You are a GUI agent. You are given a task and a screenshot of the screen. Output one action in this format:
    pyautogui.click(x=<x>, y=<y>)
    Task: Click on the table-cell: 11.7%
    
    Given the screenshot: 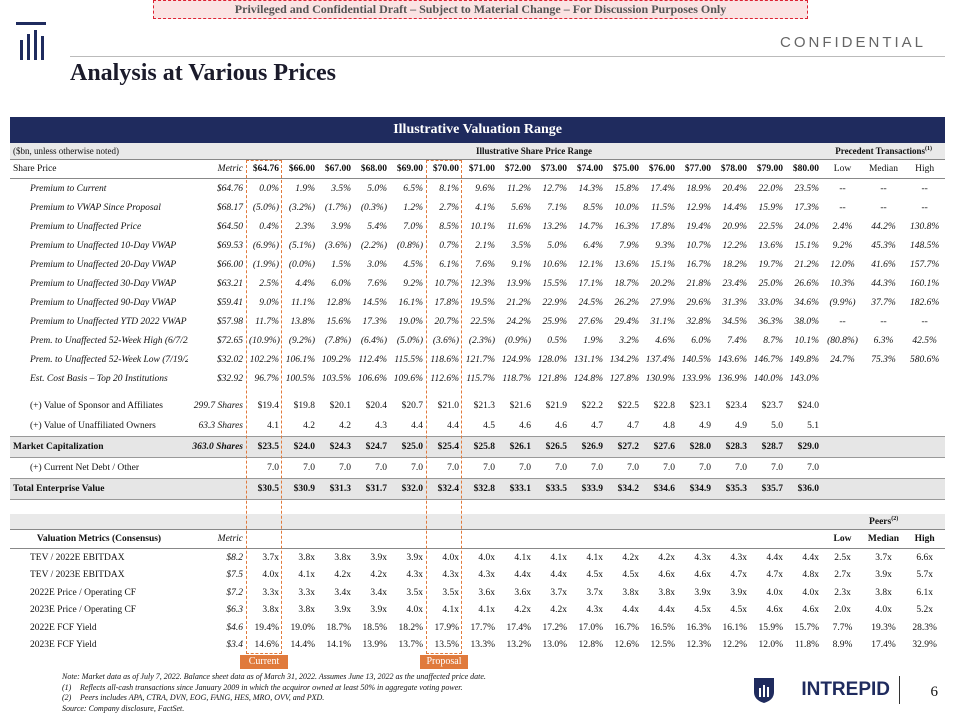 What is the action you would take?
    pyautogui.click(x=267, y=321)
    